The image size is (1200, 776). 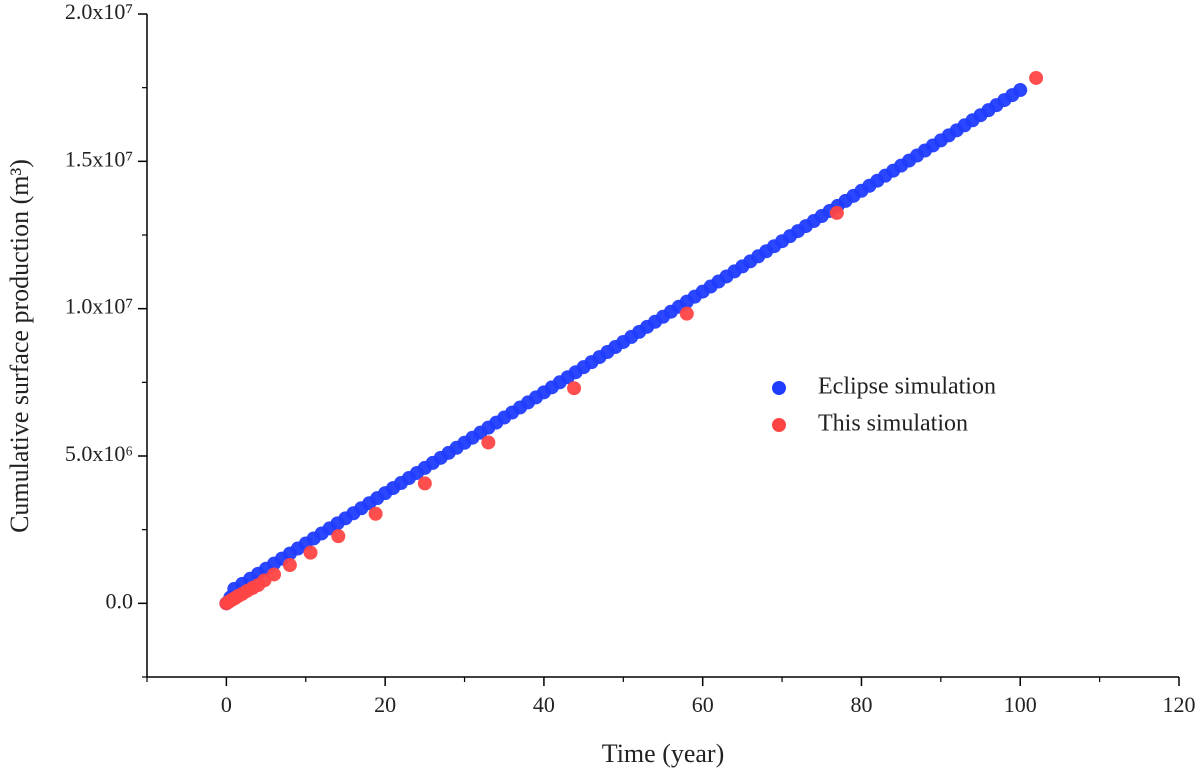 I want to click on y-tick-label: 5.0x10⁶, so click(x=99, y=453).